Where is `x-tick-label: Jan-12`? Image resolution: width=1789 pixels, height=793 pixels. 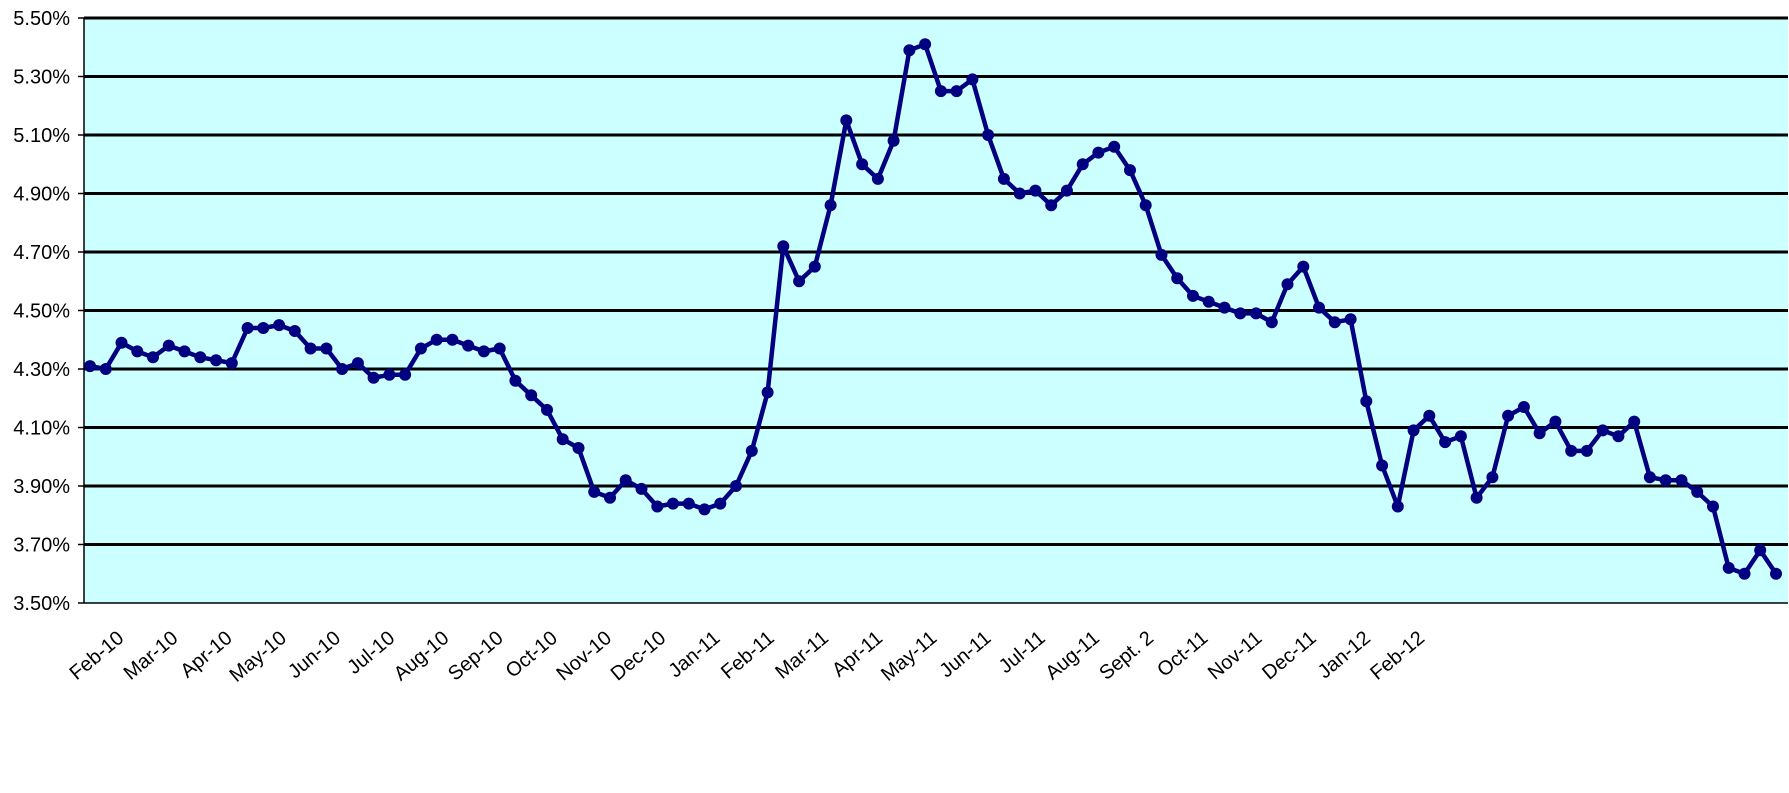
x-tick-label: Jan-12 is located at coordinates (1344, 655).